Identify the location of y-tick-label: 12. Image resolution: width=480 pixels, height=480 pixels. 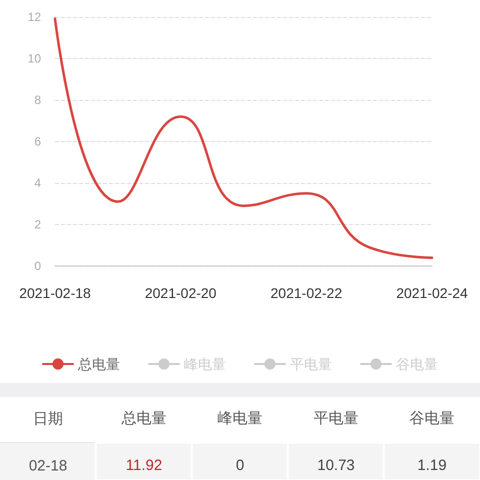
(35, 17).